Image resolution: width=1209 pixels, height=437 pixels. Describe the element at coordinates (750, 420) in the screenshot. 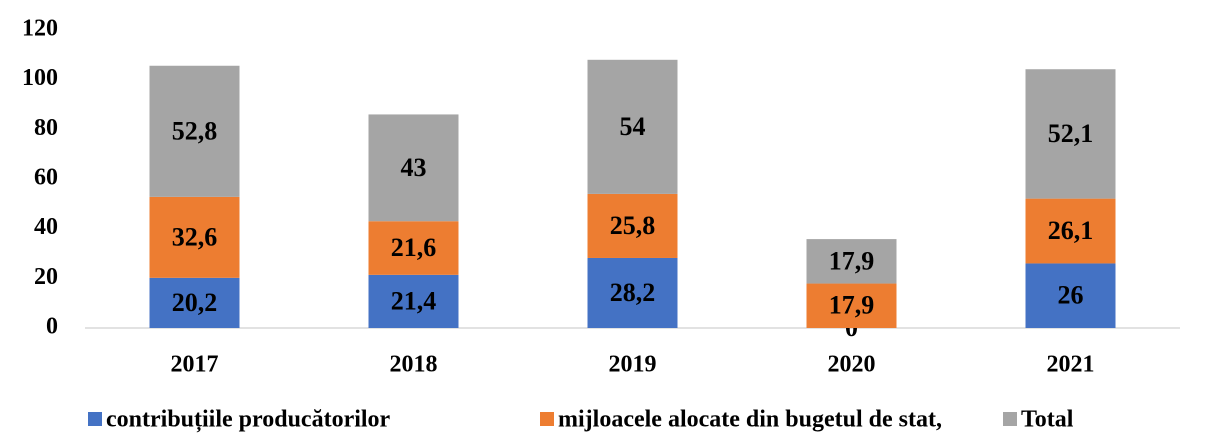

I see `legend-label: mijloacele alocate din bugetul de stat,` at that location.